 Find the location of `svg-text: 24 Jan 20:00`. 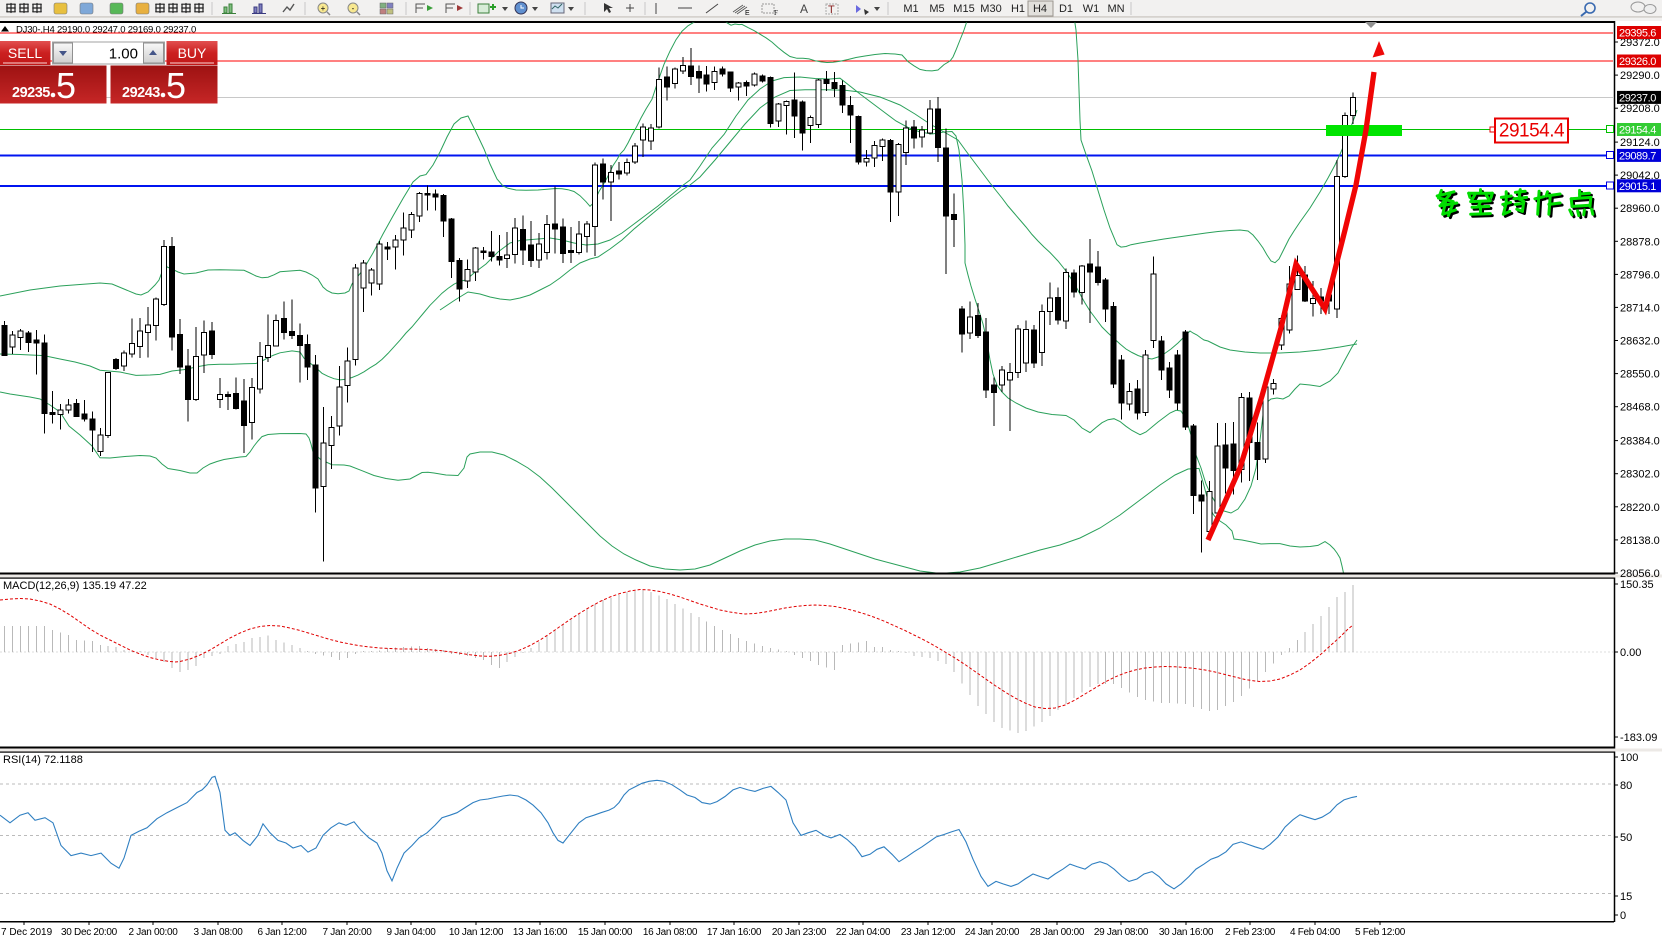

svg-text: 24 Jan 20:00 is located at coordinates (992, 932).